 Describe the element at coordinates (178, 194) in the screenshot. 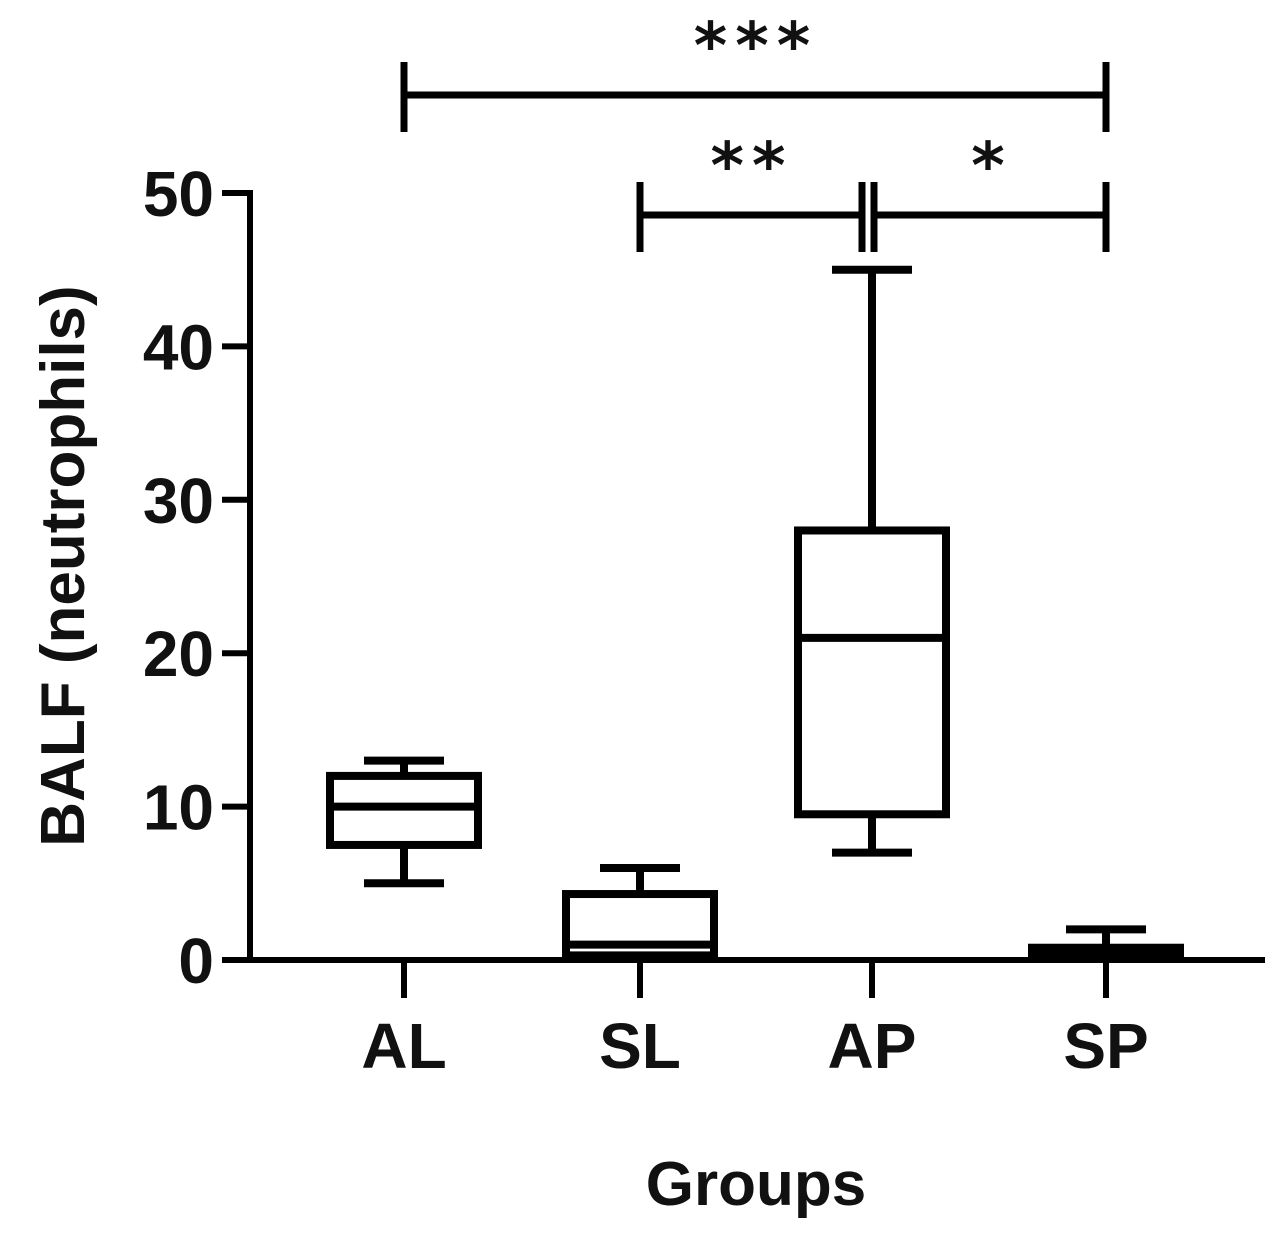

I see `y-tick-label: 50` at that location.